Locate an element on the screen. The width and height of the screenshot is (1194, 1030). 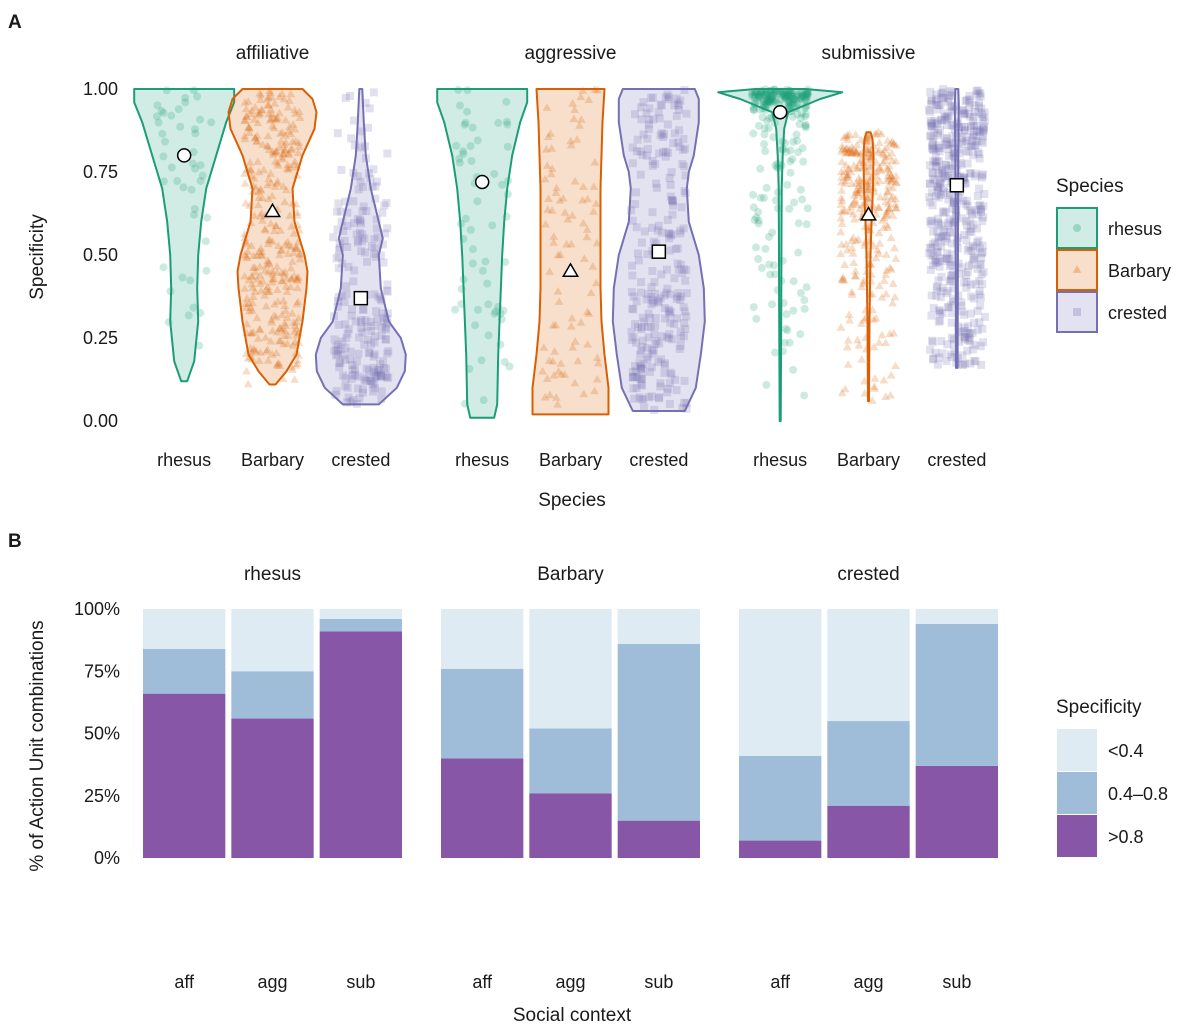
species-legend-swatch is located at coordinates (1077, 312).